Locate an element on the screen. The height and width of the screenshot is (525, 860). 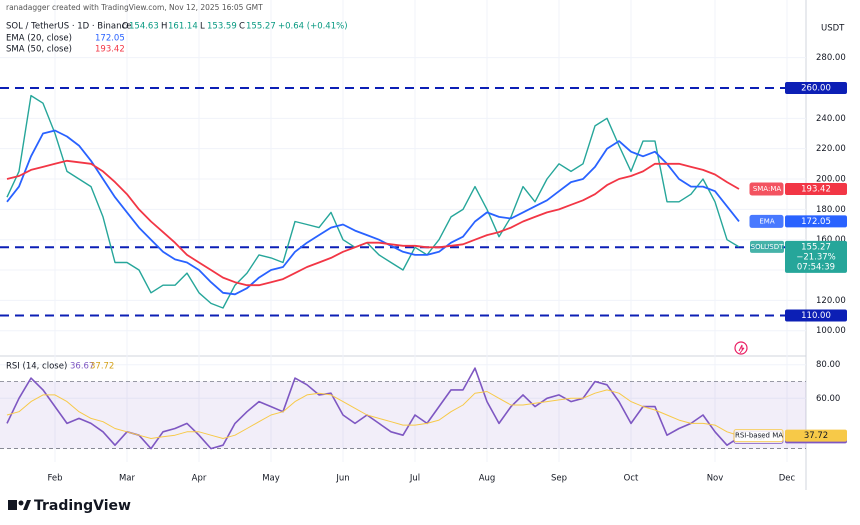
ema-legend: EMA (20, close) is located at coordinates (39, 39).